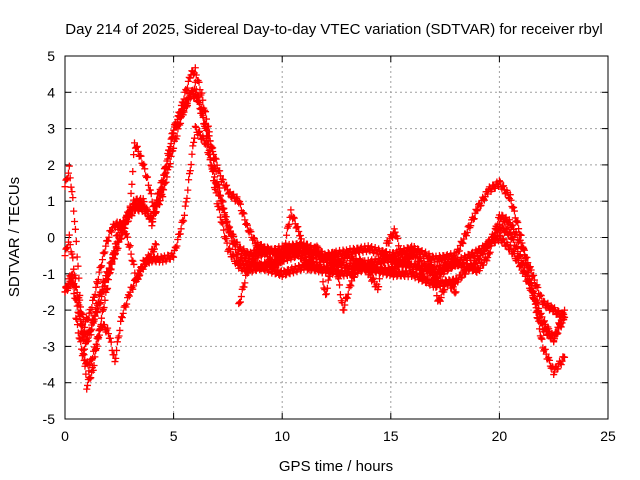 The width and height of the screenshot is (640, 480). What do you see at coordinates (51, 129) in the screenshot?
I see `y-tick-label: 3` at bounding box center [51, 129].